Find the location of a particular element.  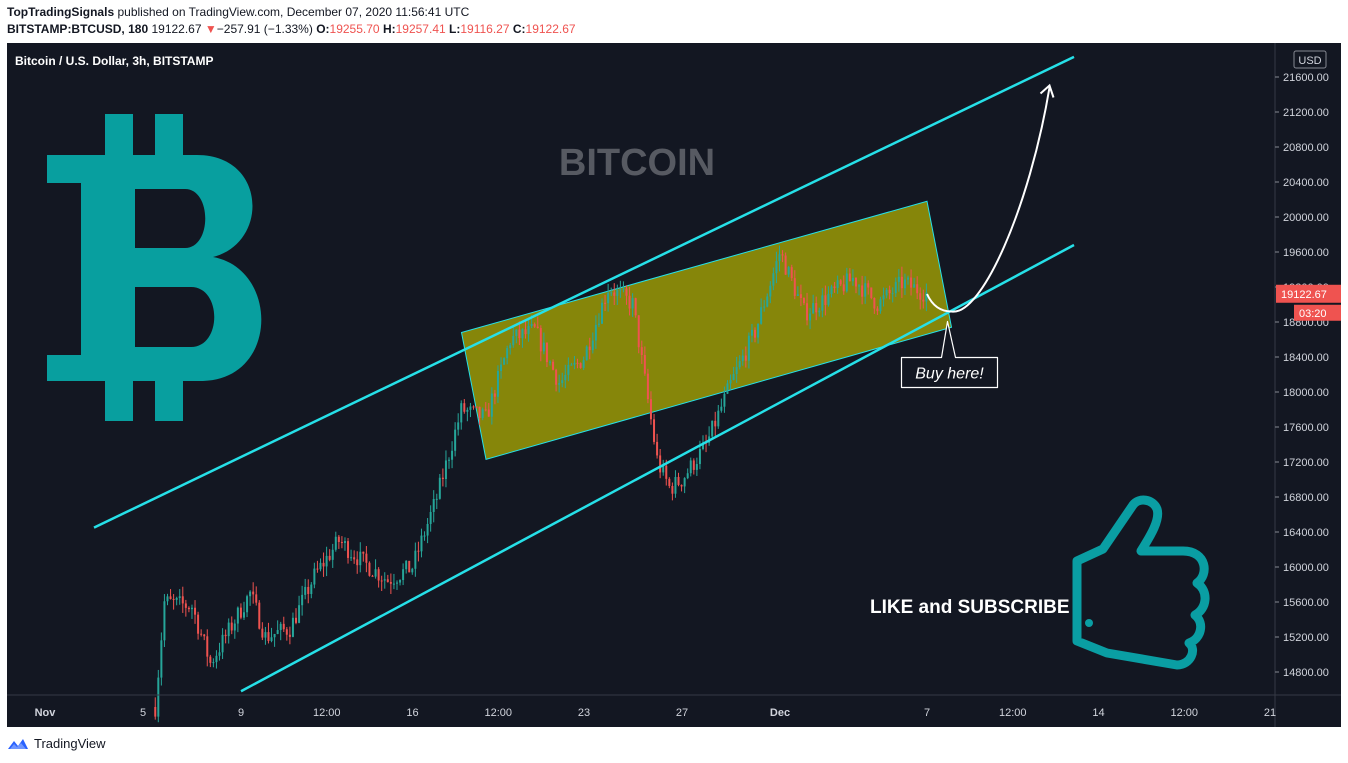

projection-arrowhead is located at coordinates (1047, 90).